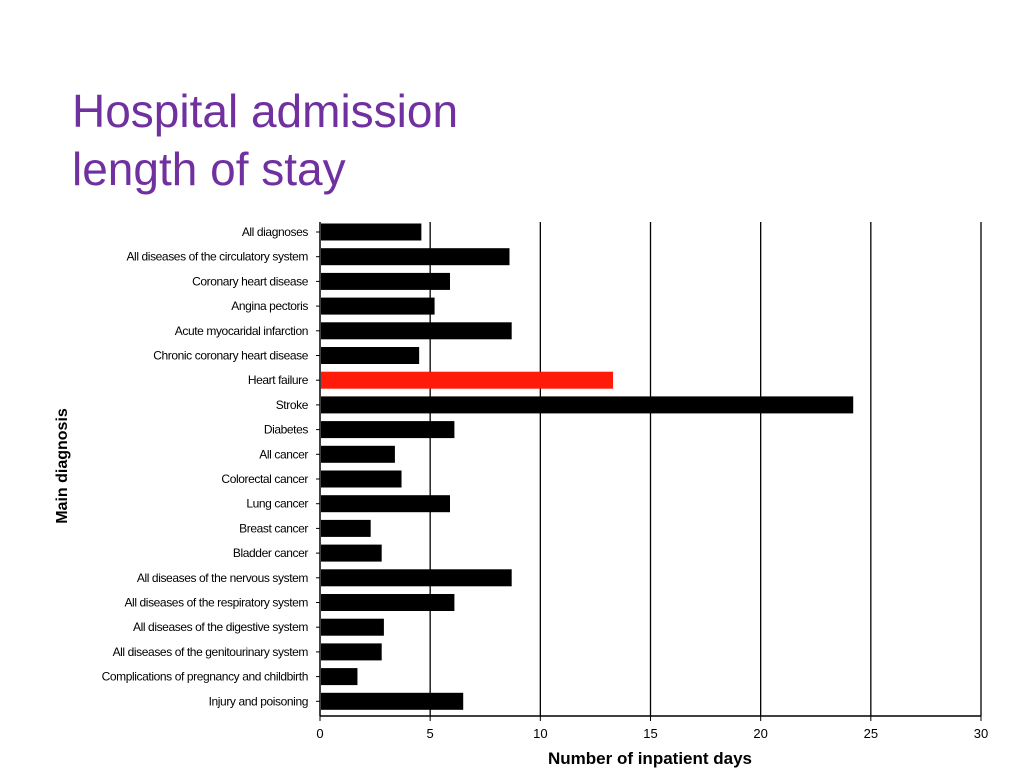  I want to click on bar-chronic-coronary-heart-disease, so click(370, 355).